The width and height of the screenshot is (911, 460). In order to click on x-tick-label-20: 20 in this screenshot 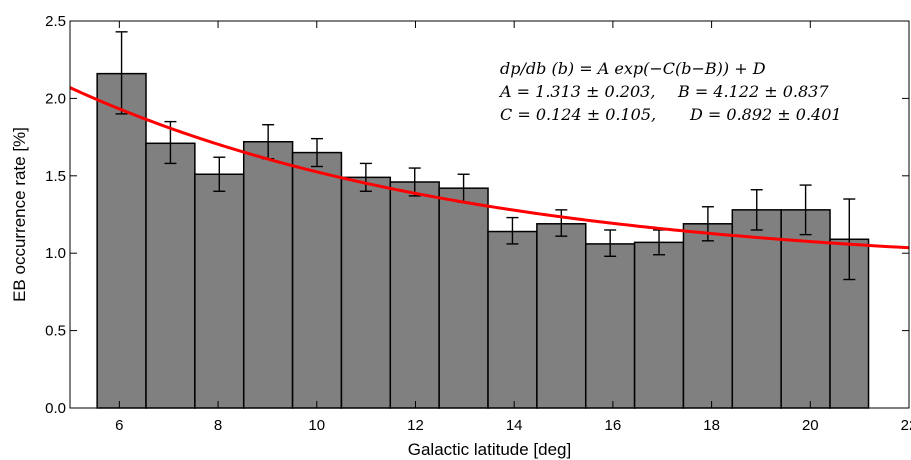, I will do `click(810, 425)`.